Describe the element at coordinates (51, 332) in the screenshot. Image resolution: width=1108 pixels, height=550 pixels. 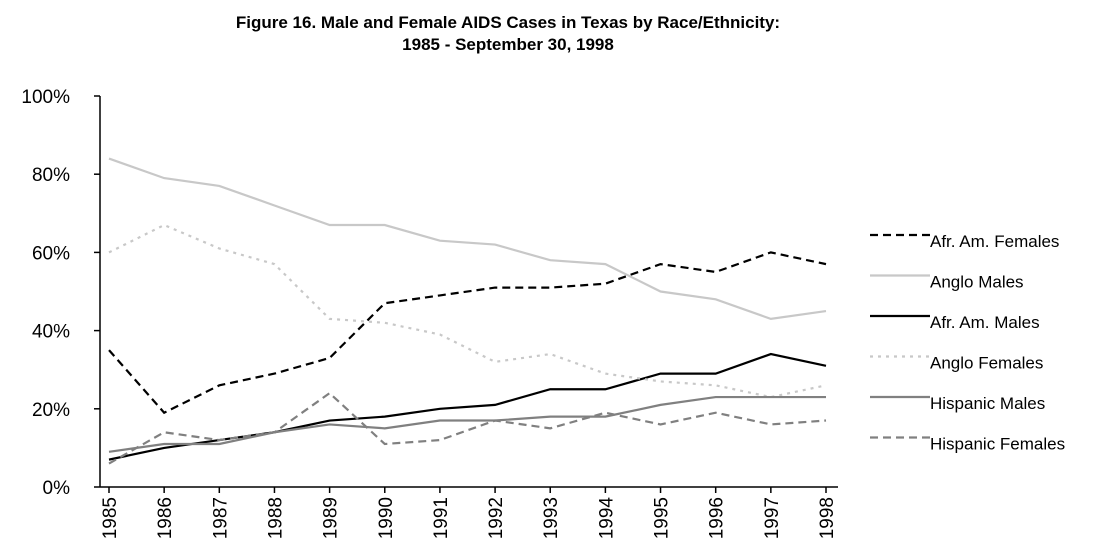
I see `y-tick-label: 40%` at that location.